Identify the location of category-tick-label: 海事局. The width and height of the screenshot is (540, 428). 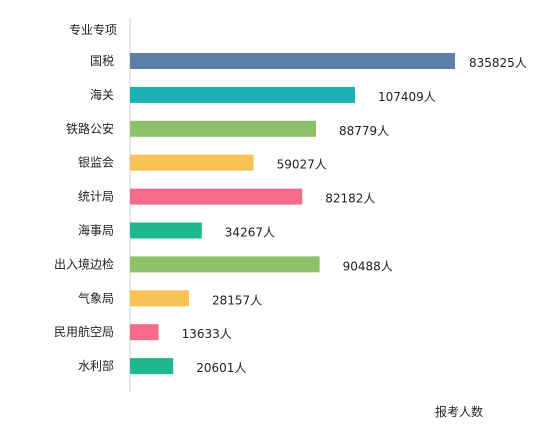
(96, 230).